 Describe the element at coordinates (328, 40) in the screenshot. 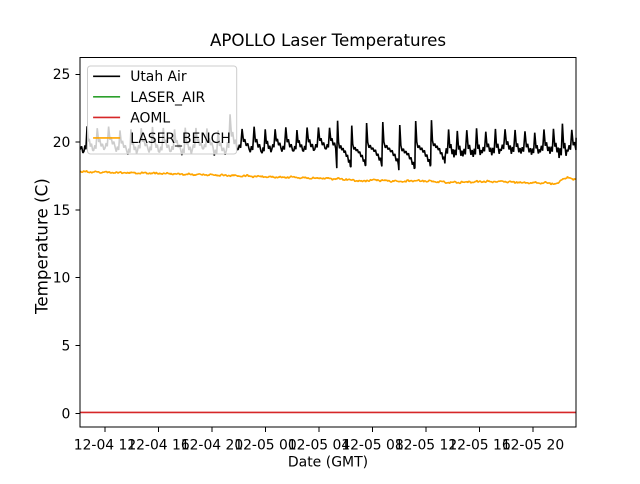

I see `chart-title: APOLLO Laser Temperatures` at that location.